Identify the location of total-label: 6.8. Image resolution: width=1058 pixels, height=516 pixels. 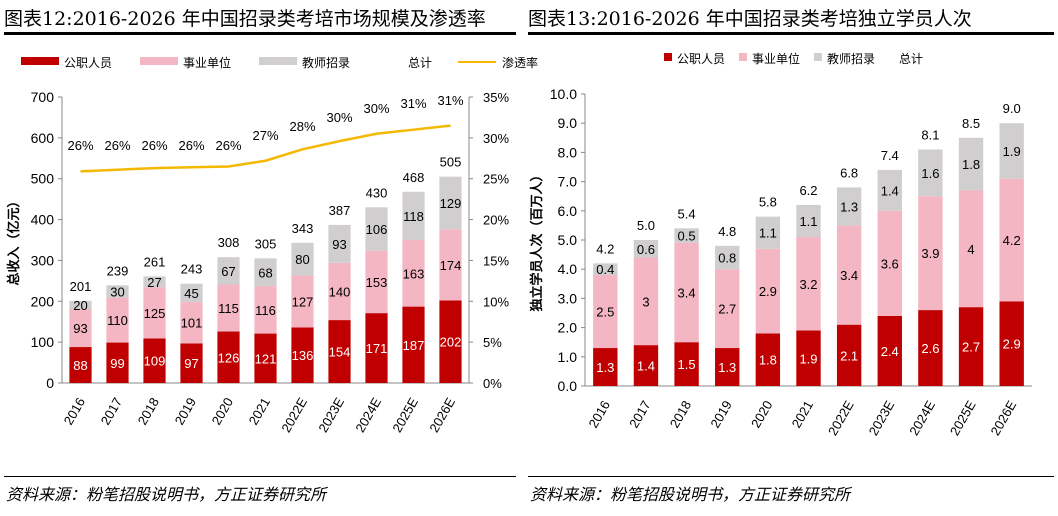
(849, 172).